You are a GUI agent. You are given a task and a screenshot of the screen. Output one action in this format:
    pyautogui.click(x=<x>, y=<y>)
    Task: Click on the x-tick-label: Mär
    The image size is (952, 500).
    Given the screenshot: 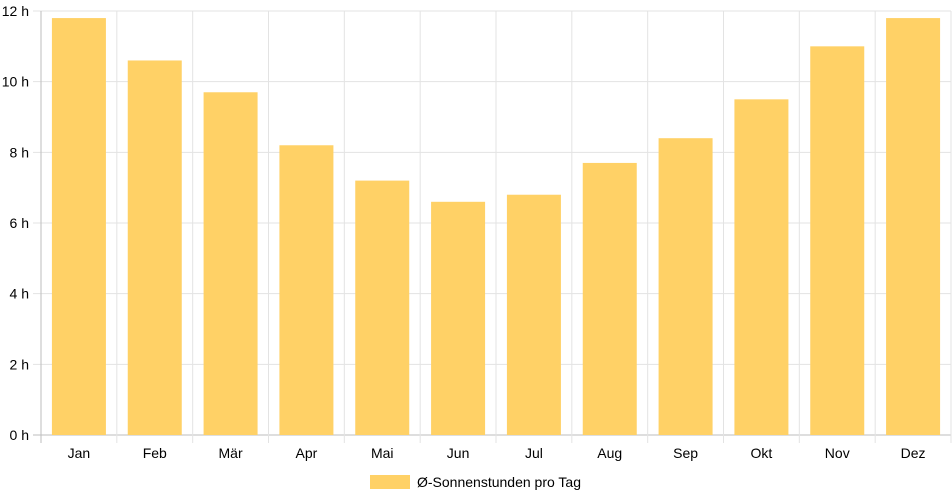 What is the action you would take?
    pyautogui.click(x=231, y=453)
    